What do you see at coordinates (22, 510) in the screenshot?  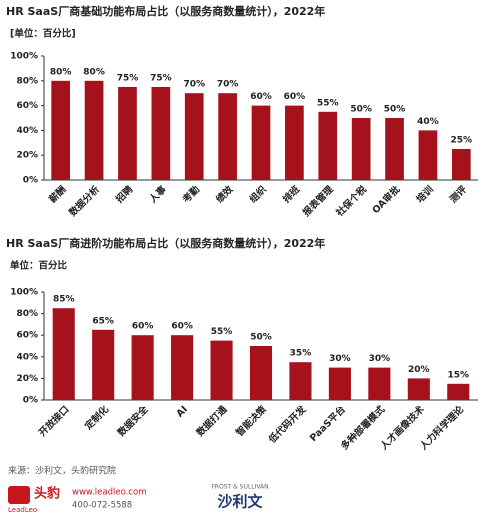 I see `brand-en: LeadLeo` at bounding box center [22, 510].